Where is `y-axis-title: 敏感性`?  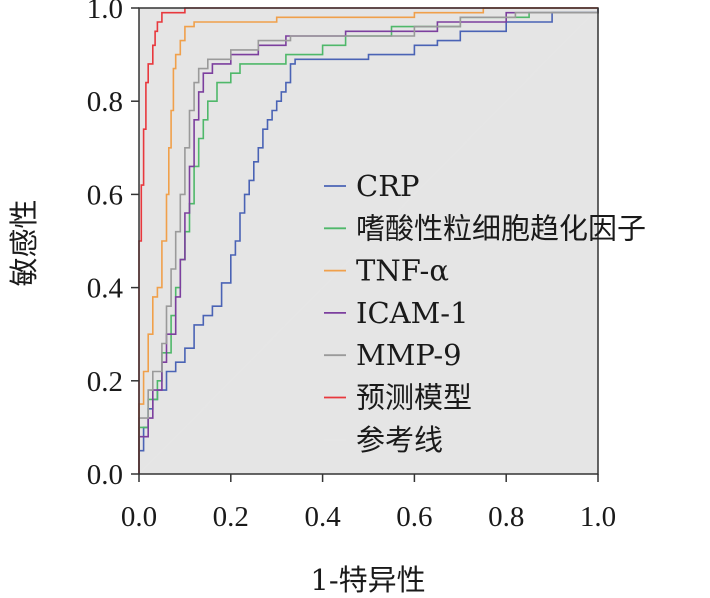 y-axis-title: 敏感性 is located at coordinates (24, 242).